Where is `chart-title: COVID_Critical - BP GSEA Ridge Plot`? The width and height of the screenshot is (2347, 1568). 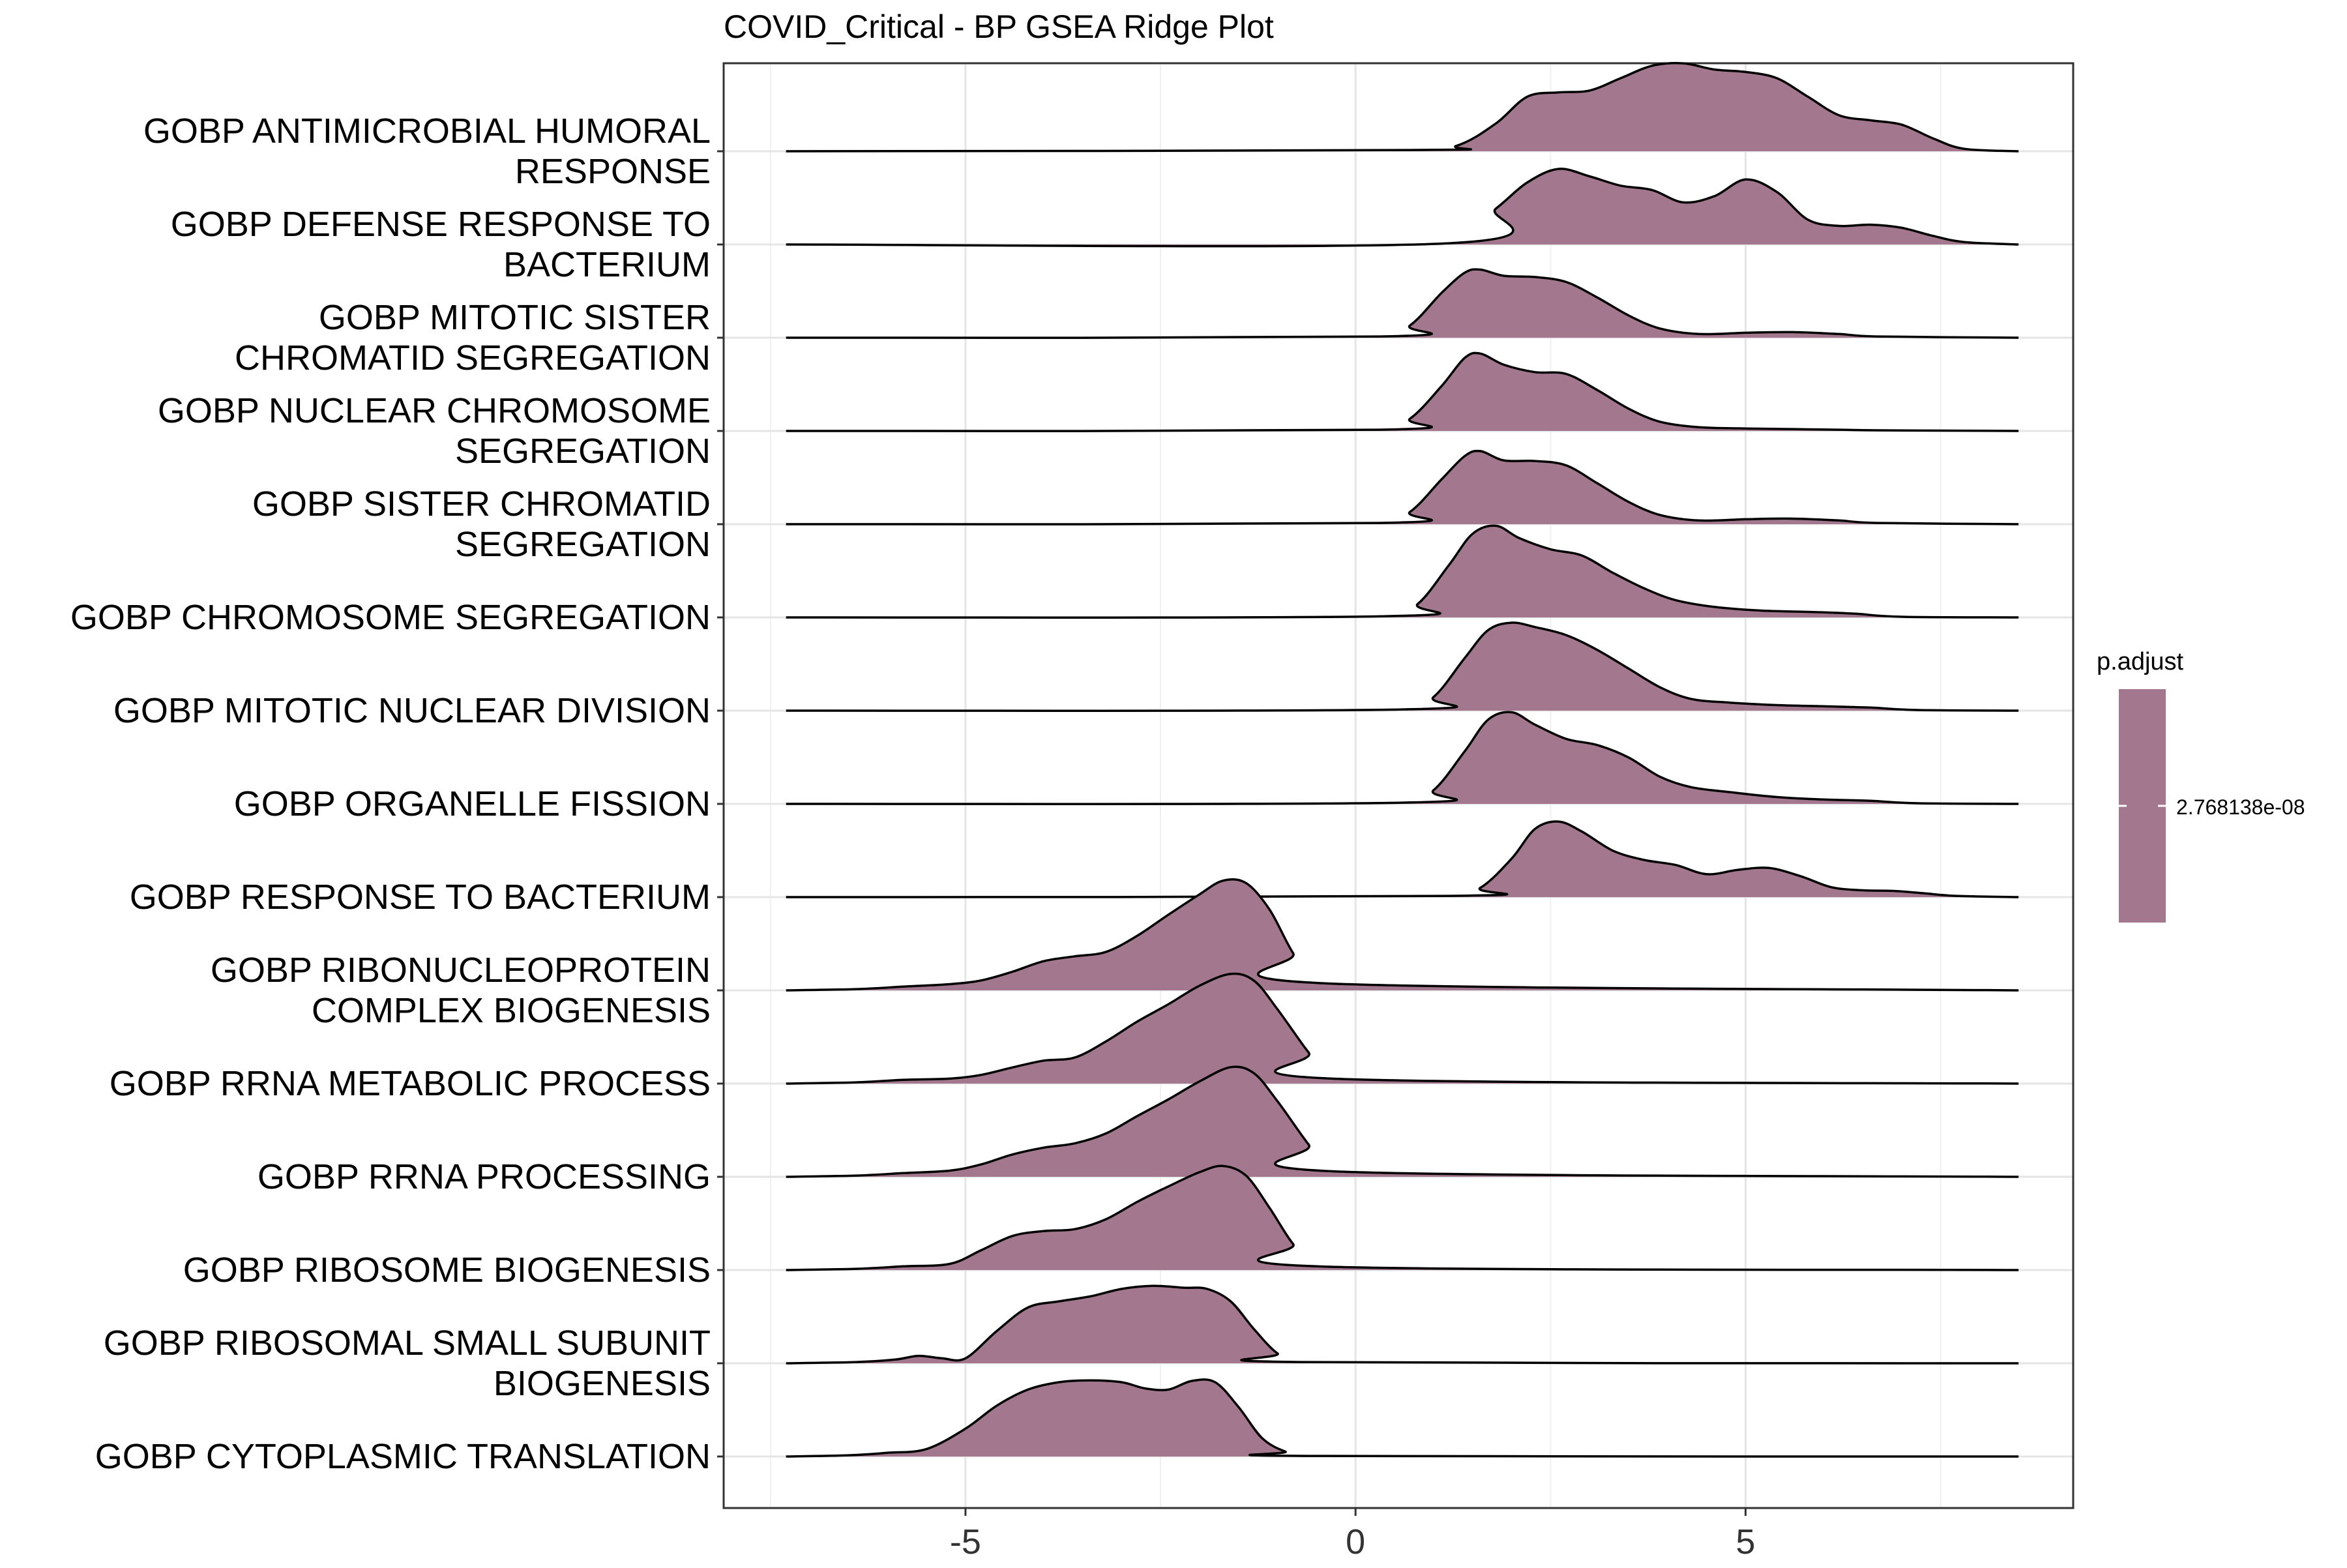 chart-title: COVID_Critical - BP GSEA Ridge Plot is located at coordinates (999, 26).